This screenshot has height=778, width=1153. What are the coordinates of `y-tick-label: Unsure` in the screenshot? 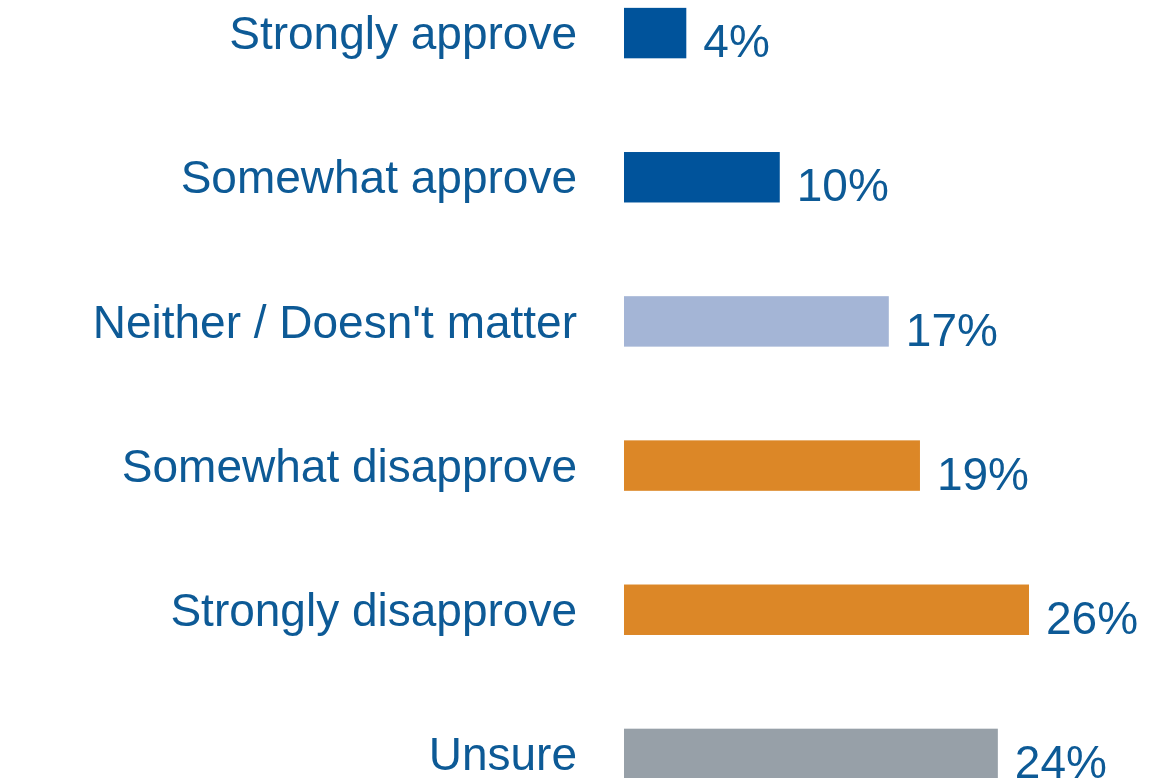 It's located at (502, 753).